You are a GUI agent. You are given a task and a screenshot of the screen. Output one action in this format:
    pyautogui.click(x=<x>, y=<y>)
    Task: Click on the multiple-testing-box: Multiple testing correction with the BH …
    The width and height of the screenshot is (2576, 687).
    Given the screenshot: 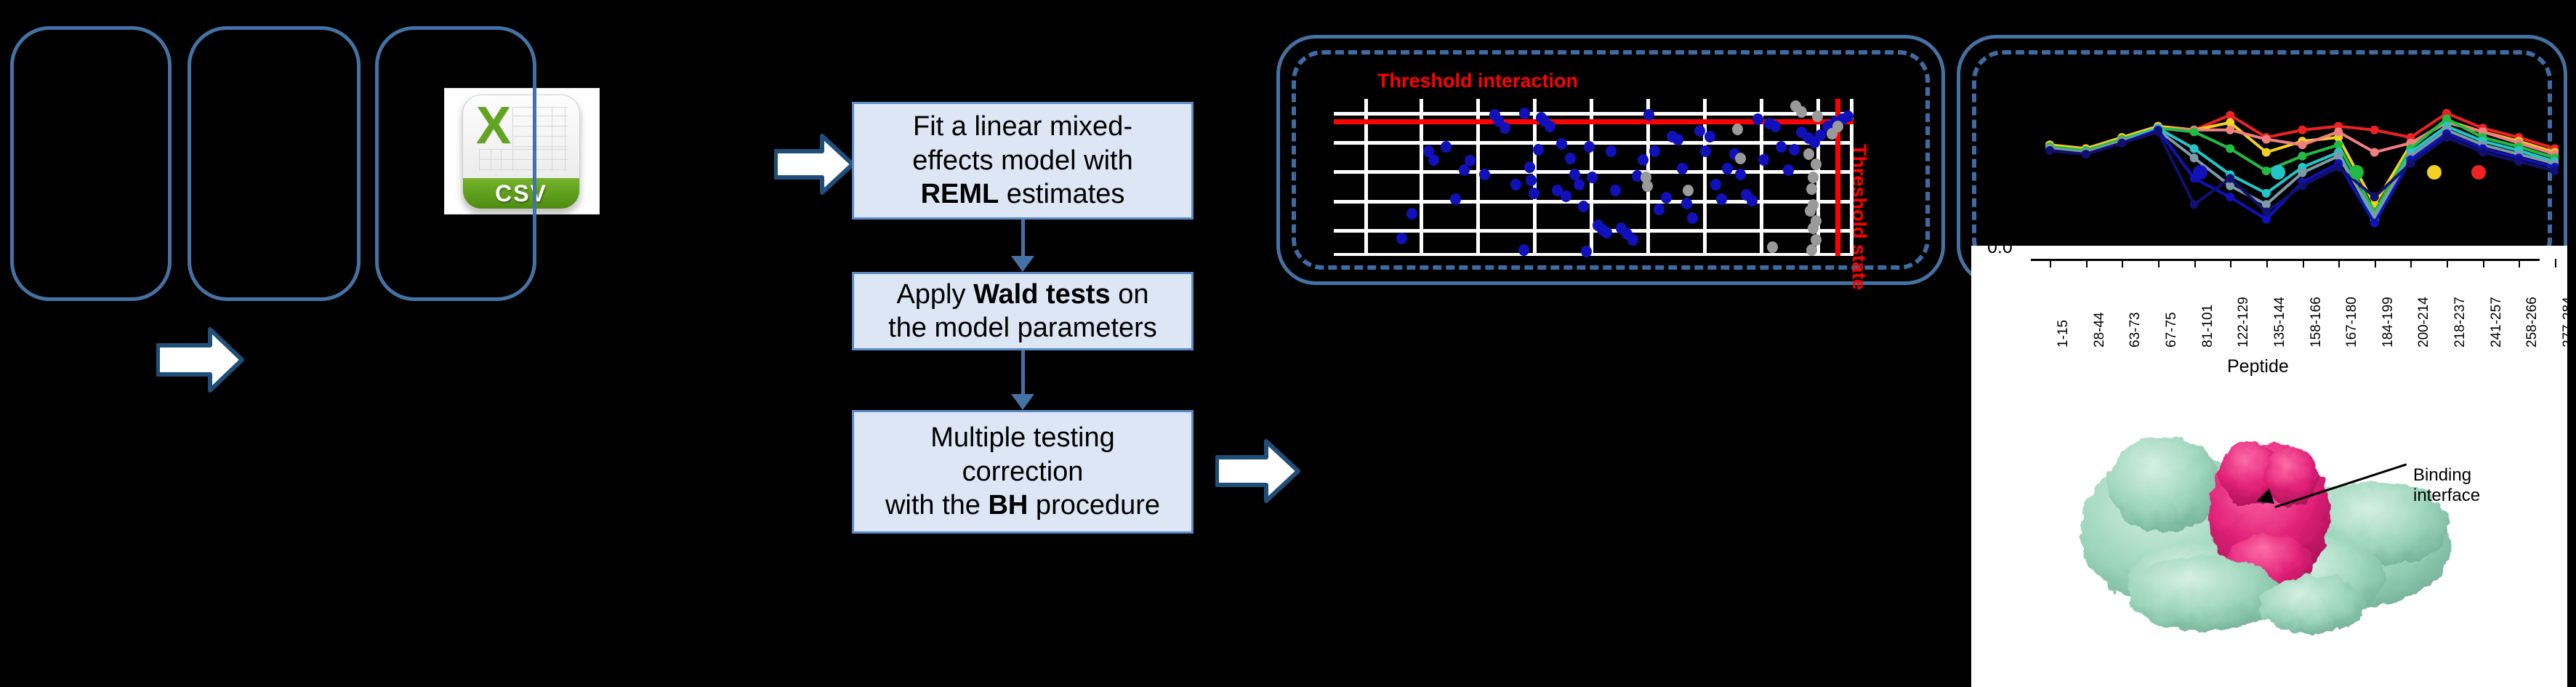 What is the action you would take?
    pyautogui.click(x=1023, y=472)
    